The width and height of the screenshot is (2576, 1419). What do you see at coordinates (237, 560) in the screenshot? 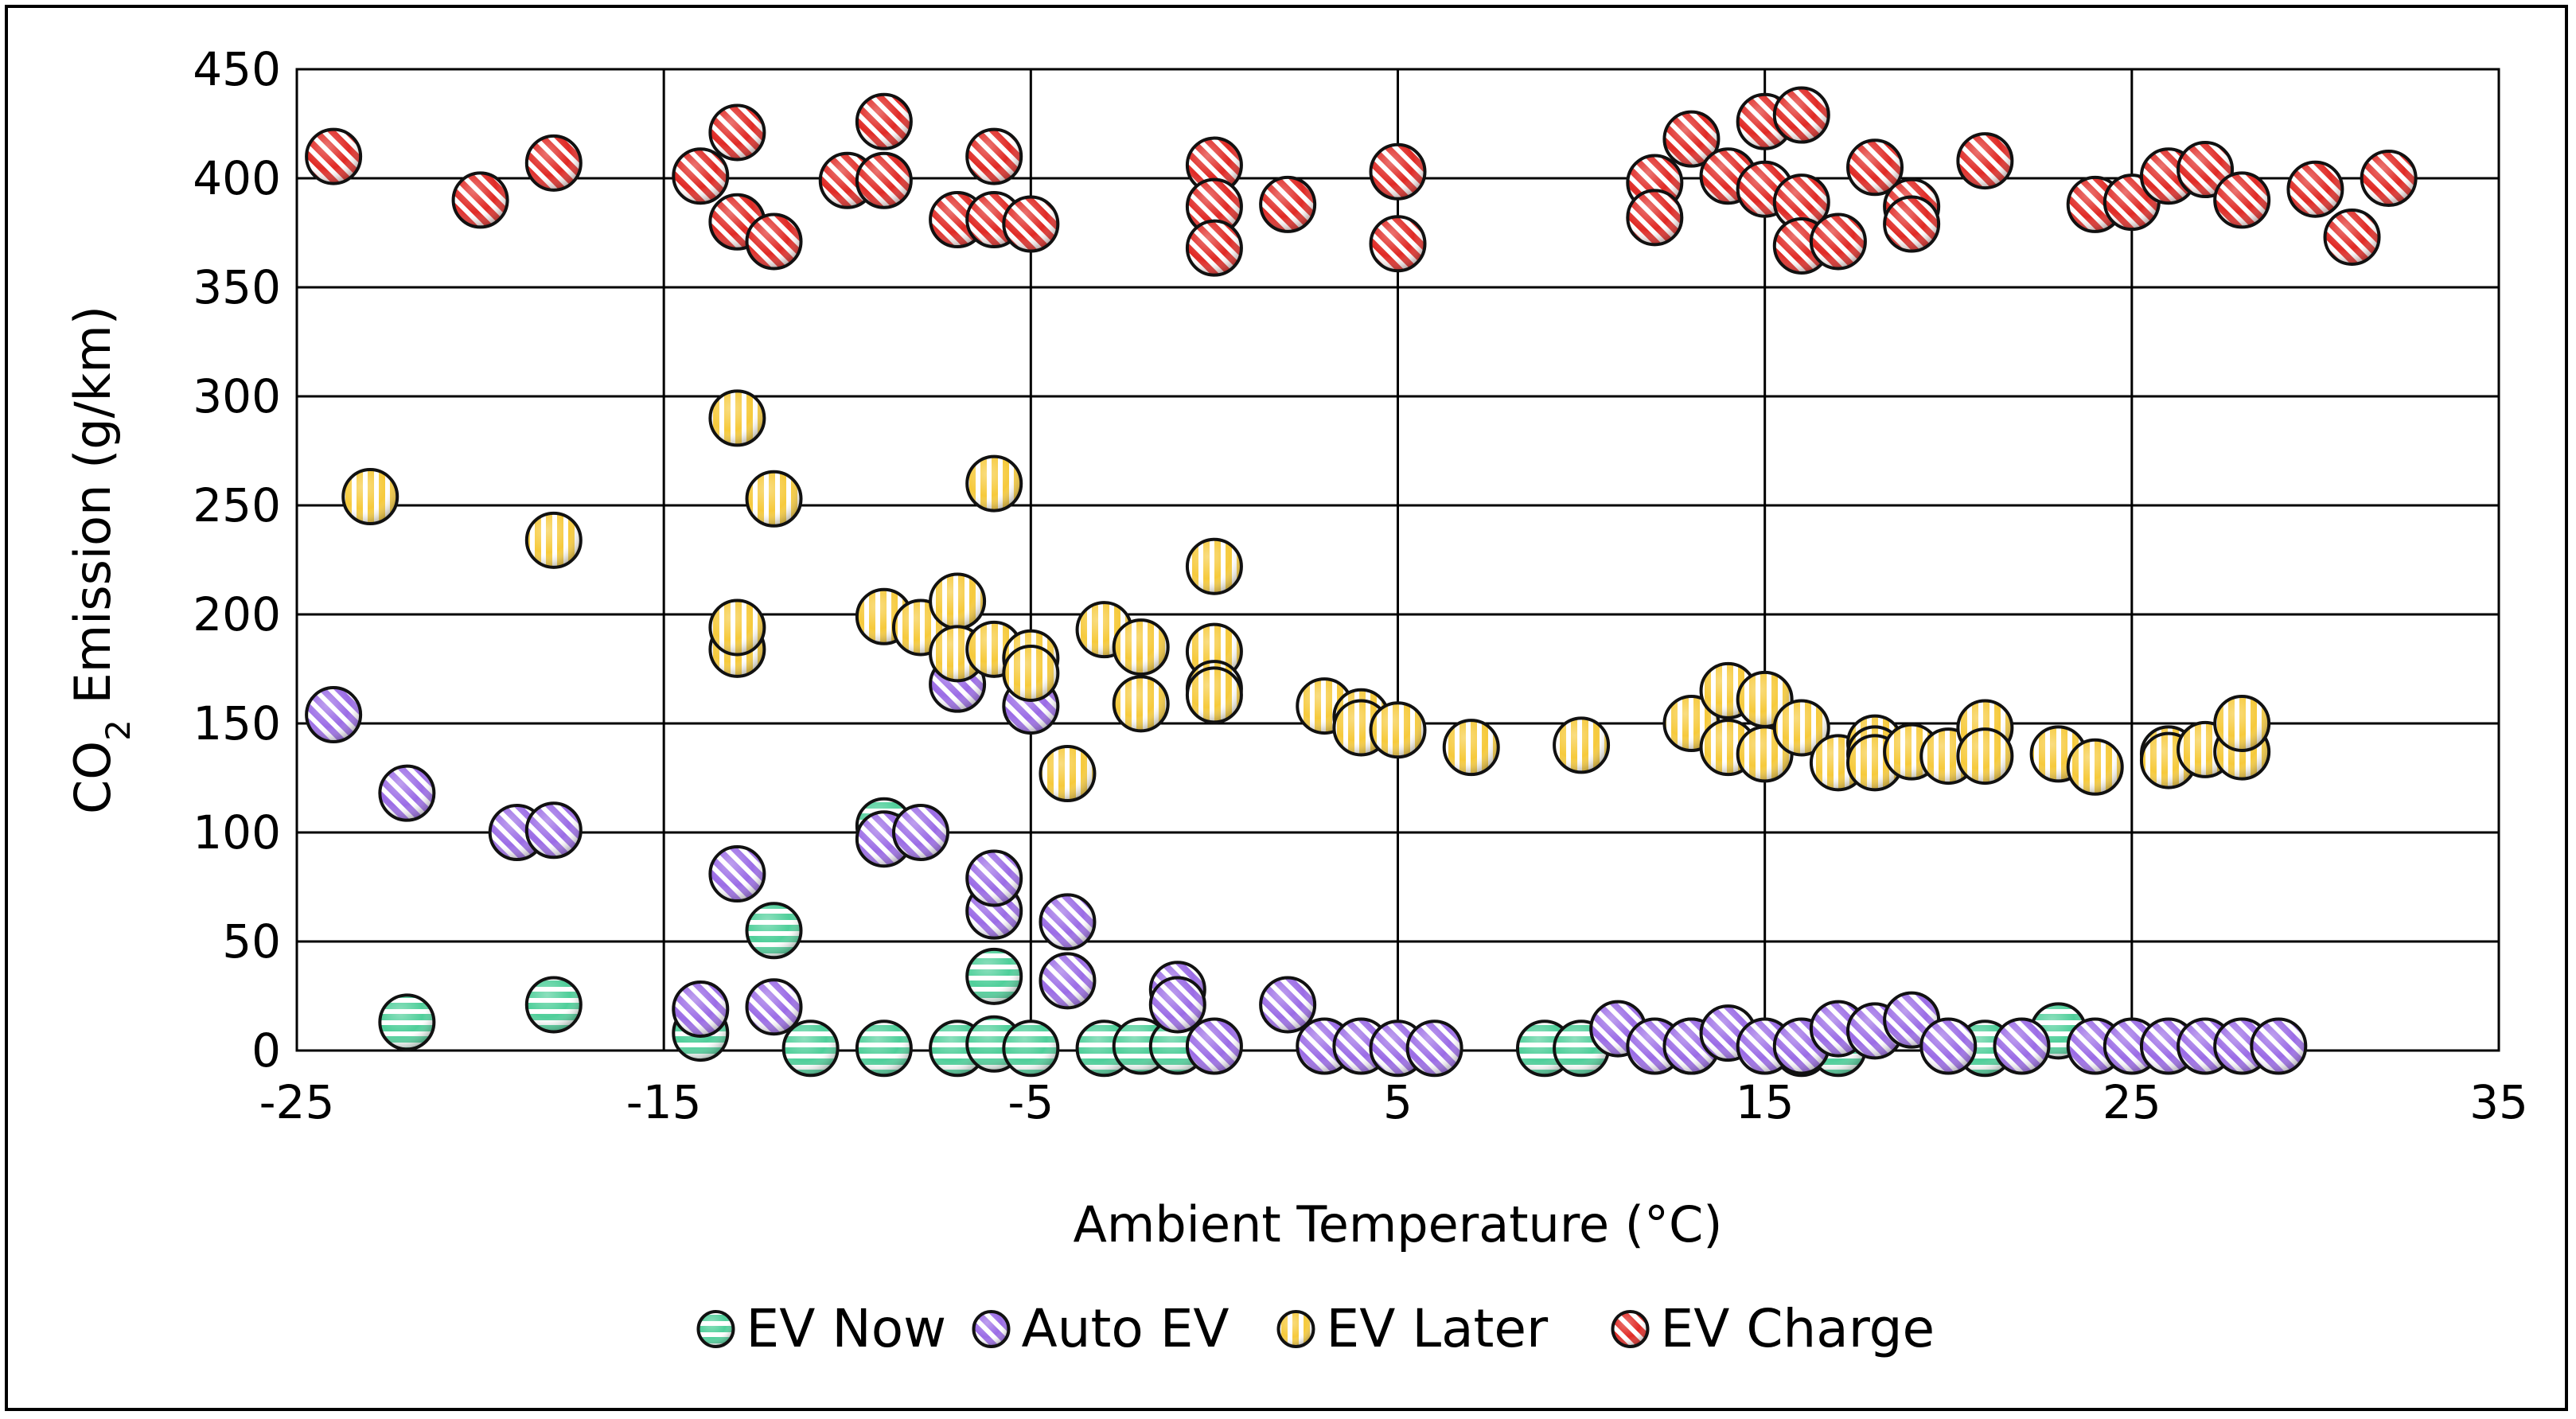
I see `y-axis-ticks: 0 50 100 150 200 250 300 350 400 450` at bounding box center [237, 560].